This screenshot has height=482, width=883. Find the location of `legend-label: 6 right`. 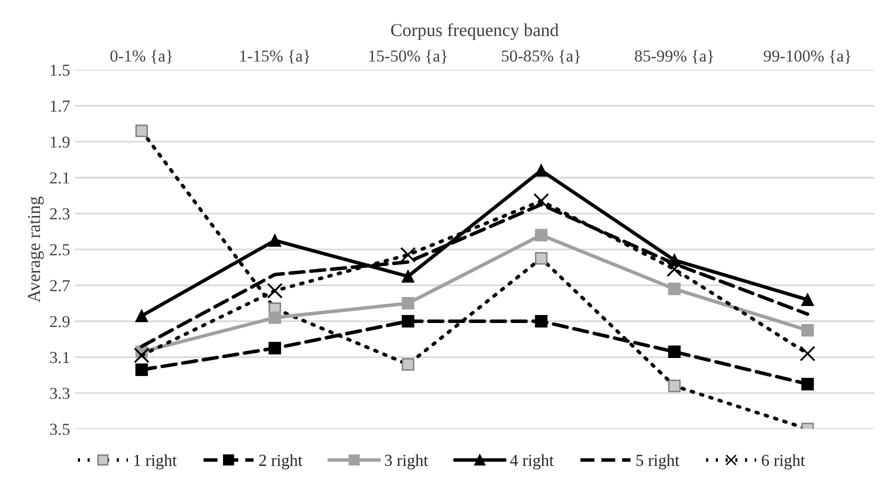

legend-label: 6 right is located at coordinates (783, 462).